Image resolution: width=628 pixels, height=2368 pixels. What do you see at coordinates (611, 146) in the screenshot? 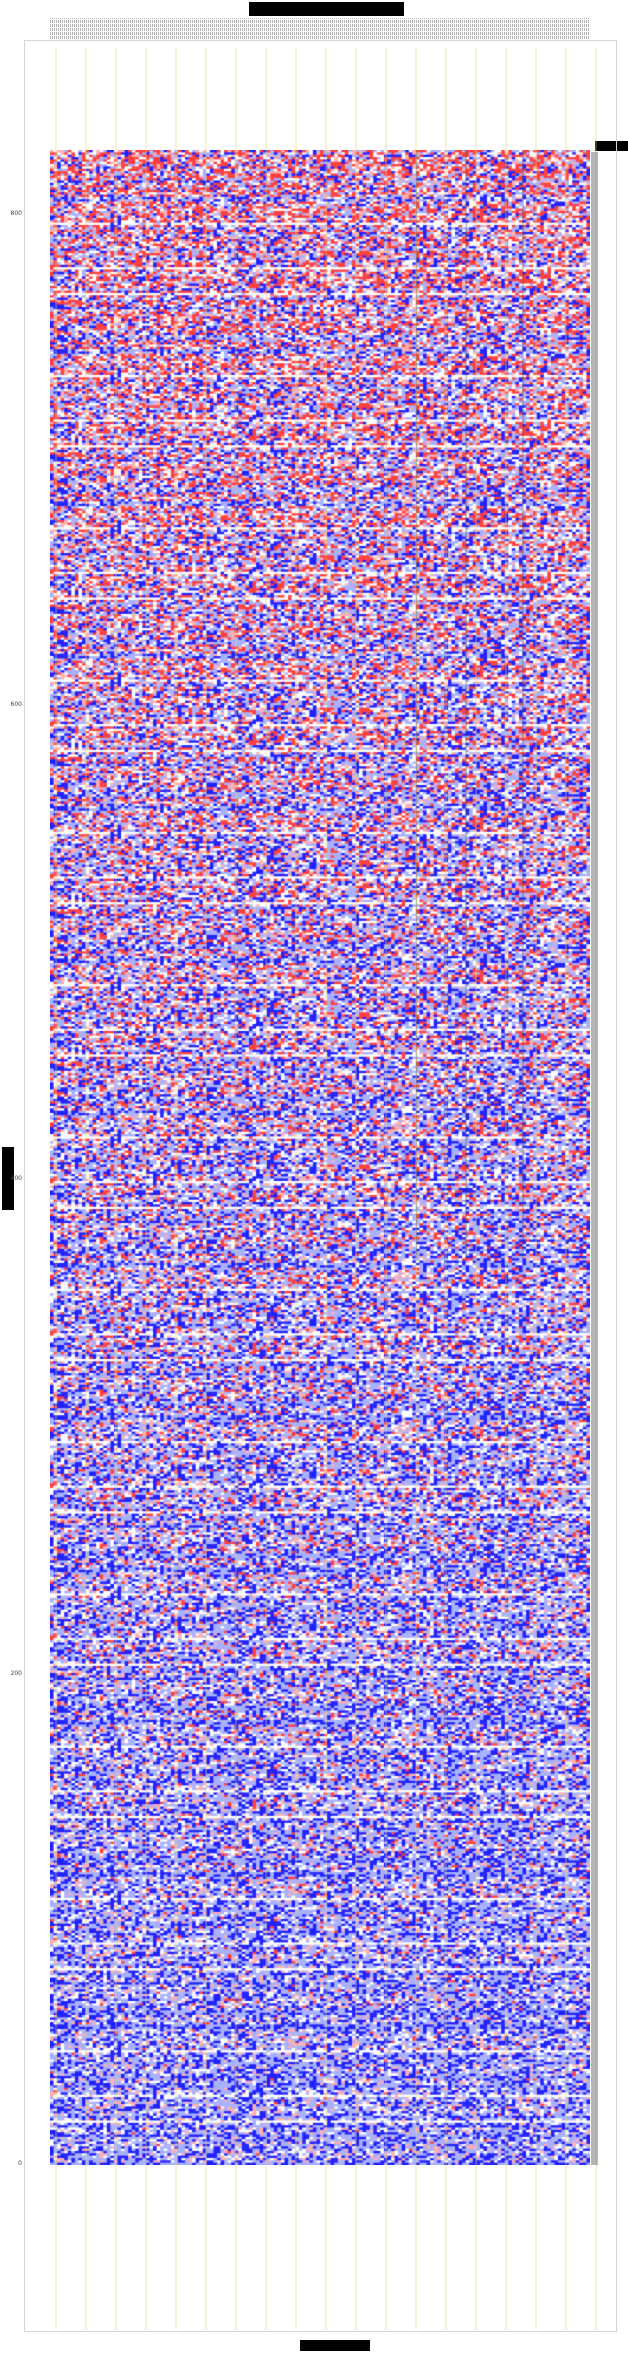
I see `legend-redacted` at bounding box center [611, 146].